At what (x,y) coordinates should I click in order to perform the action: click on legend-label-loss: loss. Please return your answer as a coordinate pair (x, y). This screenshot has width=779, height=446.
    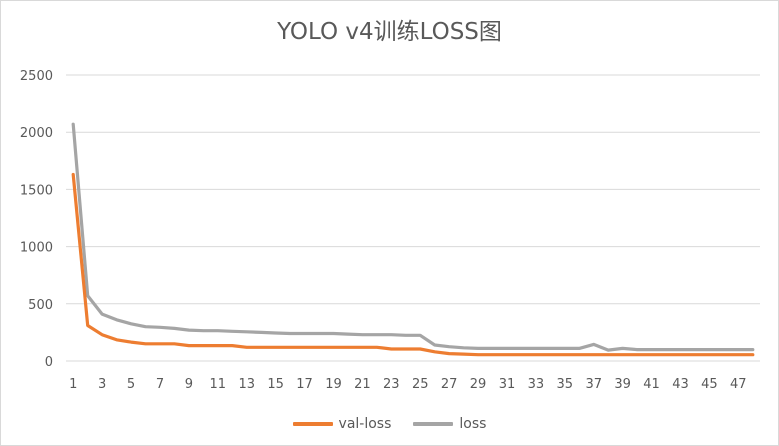
    Looking at the image, I should click on (473, 424).